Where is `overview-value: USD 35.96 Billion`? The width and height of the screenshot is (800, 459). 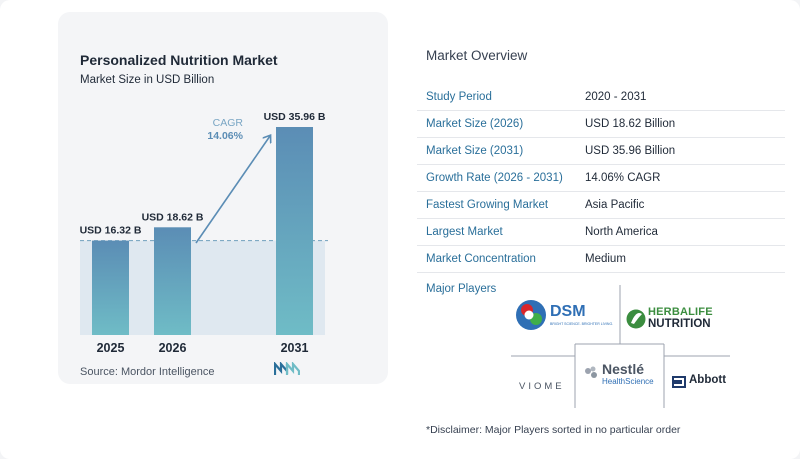
overview-value: USD 35.96 Billion is located at coordinates (630, 151).